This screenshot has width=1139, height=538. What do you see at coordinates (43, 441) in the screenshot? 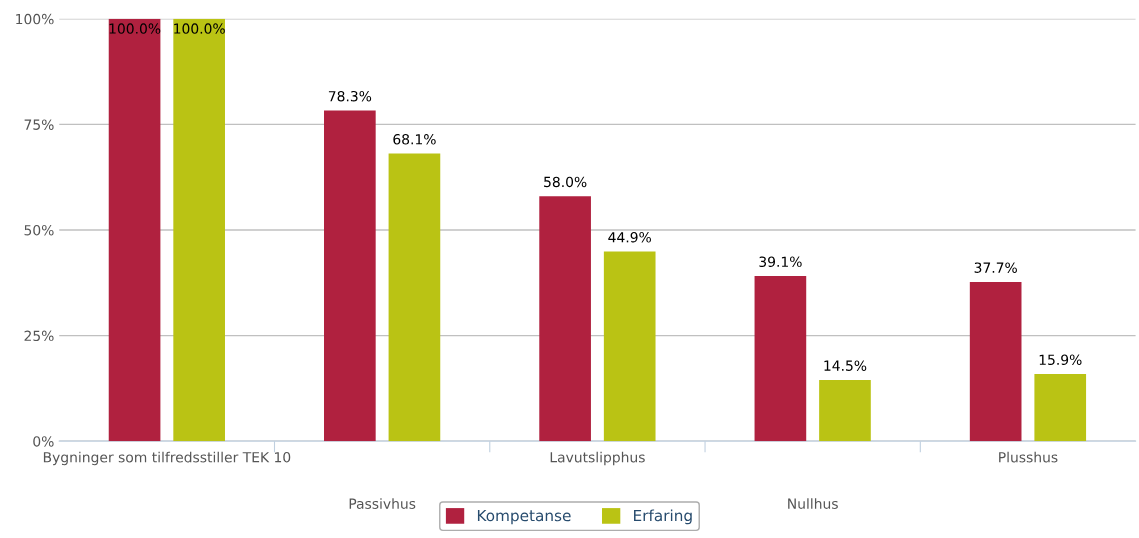
I see `y-tick-label: 0%` at bounding box center [43, 441].